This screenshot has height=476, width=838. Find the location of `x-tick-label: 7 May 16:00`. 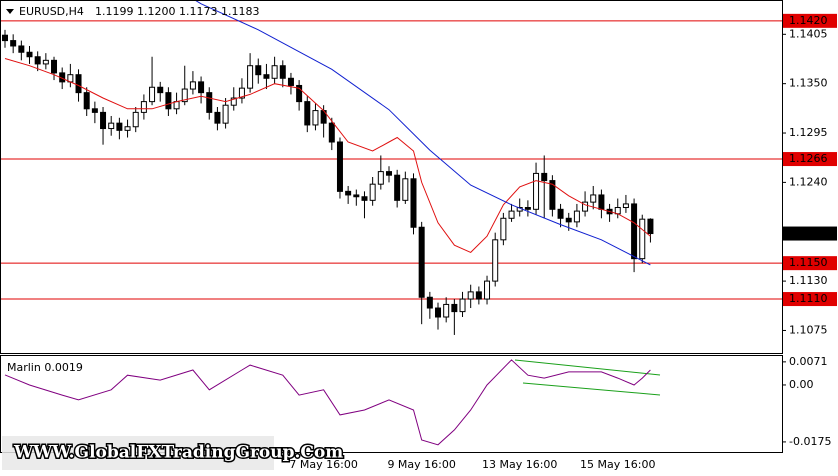

x-tick-label: 7 May 16:00 is located at coordinates (323, 464).